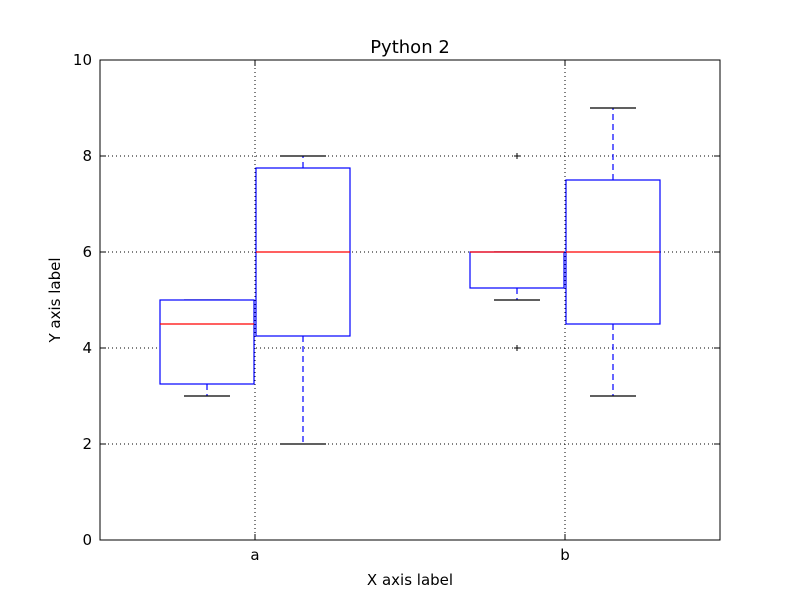 This screenshot has width=800, height=600. I want to click on y-tick-label: 8, so click(87, 156).